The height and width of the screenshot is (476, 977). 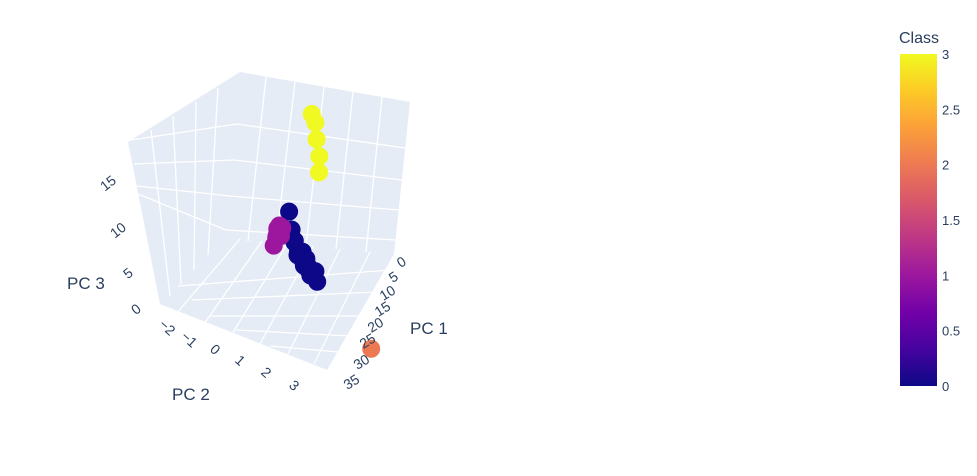 What do you see at coordinates (215, 349) in the screenshot?
I see `y-tick-label: 0` at bounding box center [215, 349].